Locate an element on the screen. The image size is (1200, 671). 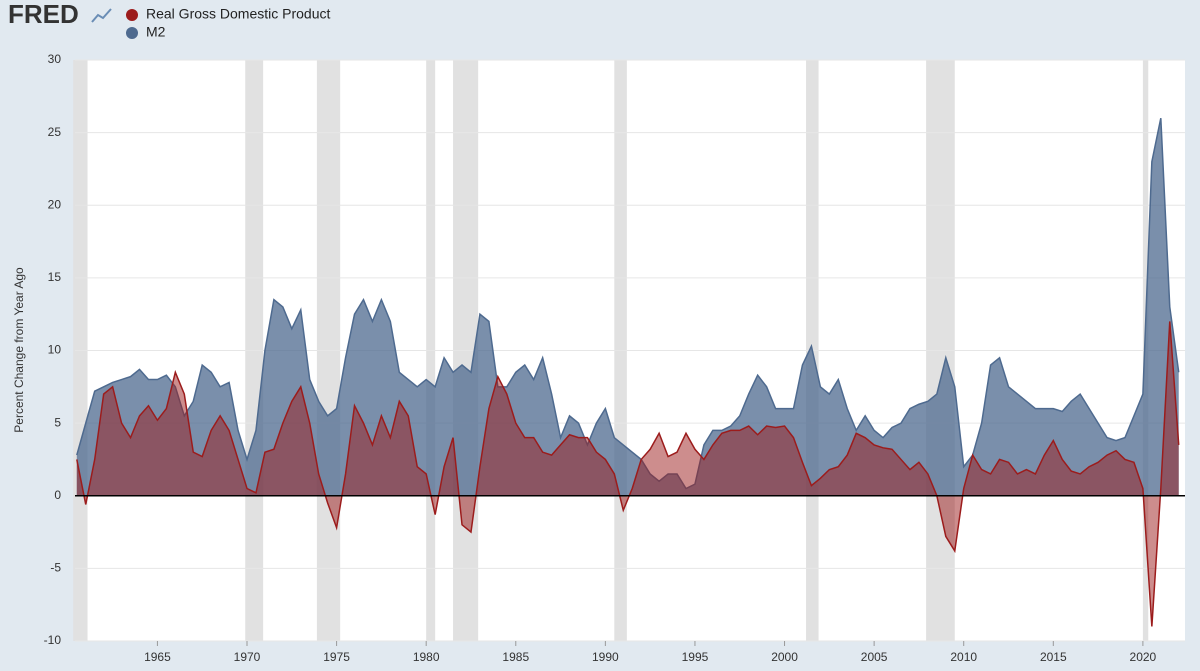
x-tick-label: 1965 is located at coordinates (157, 657).